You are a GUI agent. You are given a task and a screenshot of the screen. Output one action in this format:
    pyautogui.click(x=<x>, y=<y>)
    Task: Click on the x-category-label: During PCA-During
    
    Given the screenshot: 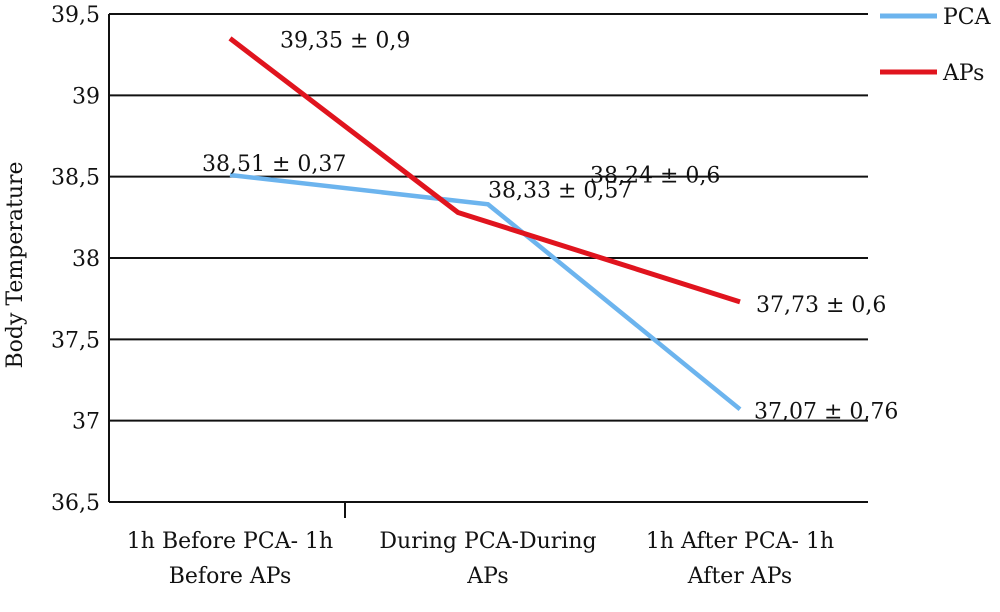 What is the action you would take?
    pyautogui.click(x=487, y=541)
    